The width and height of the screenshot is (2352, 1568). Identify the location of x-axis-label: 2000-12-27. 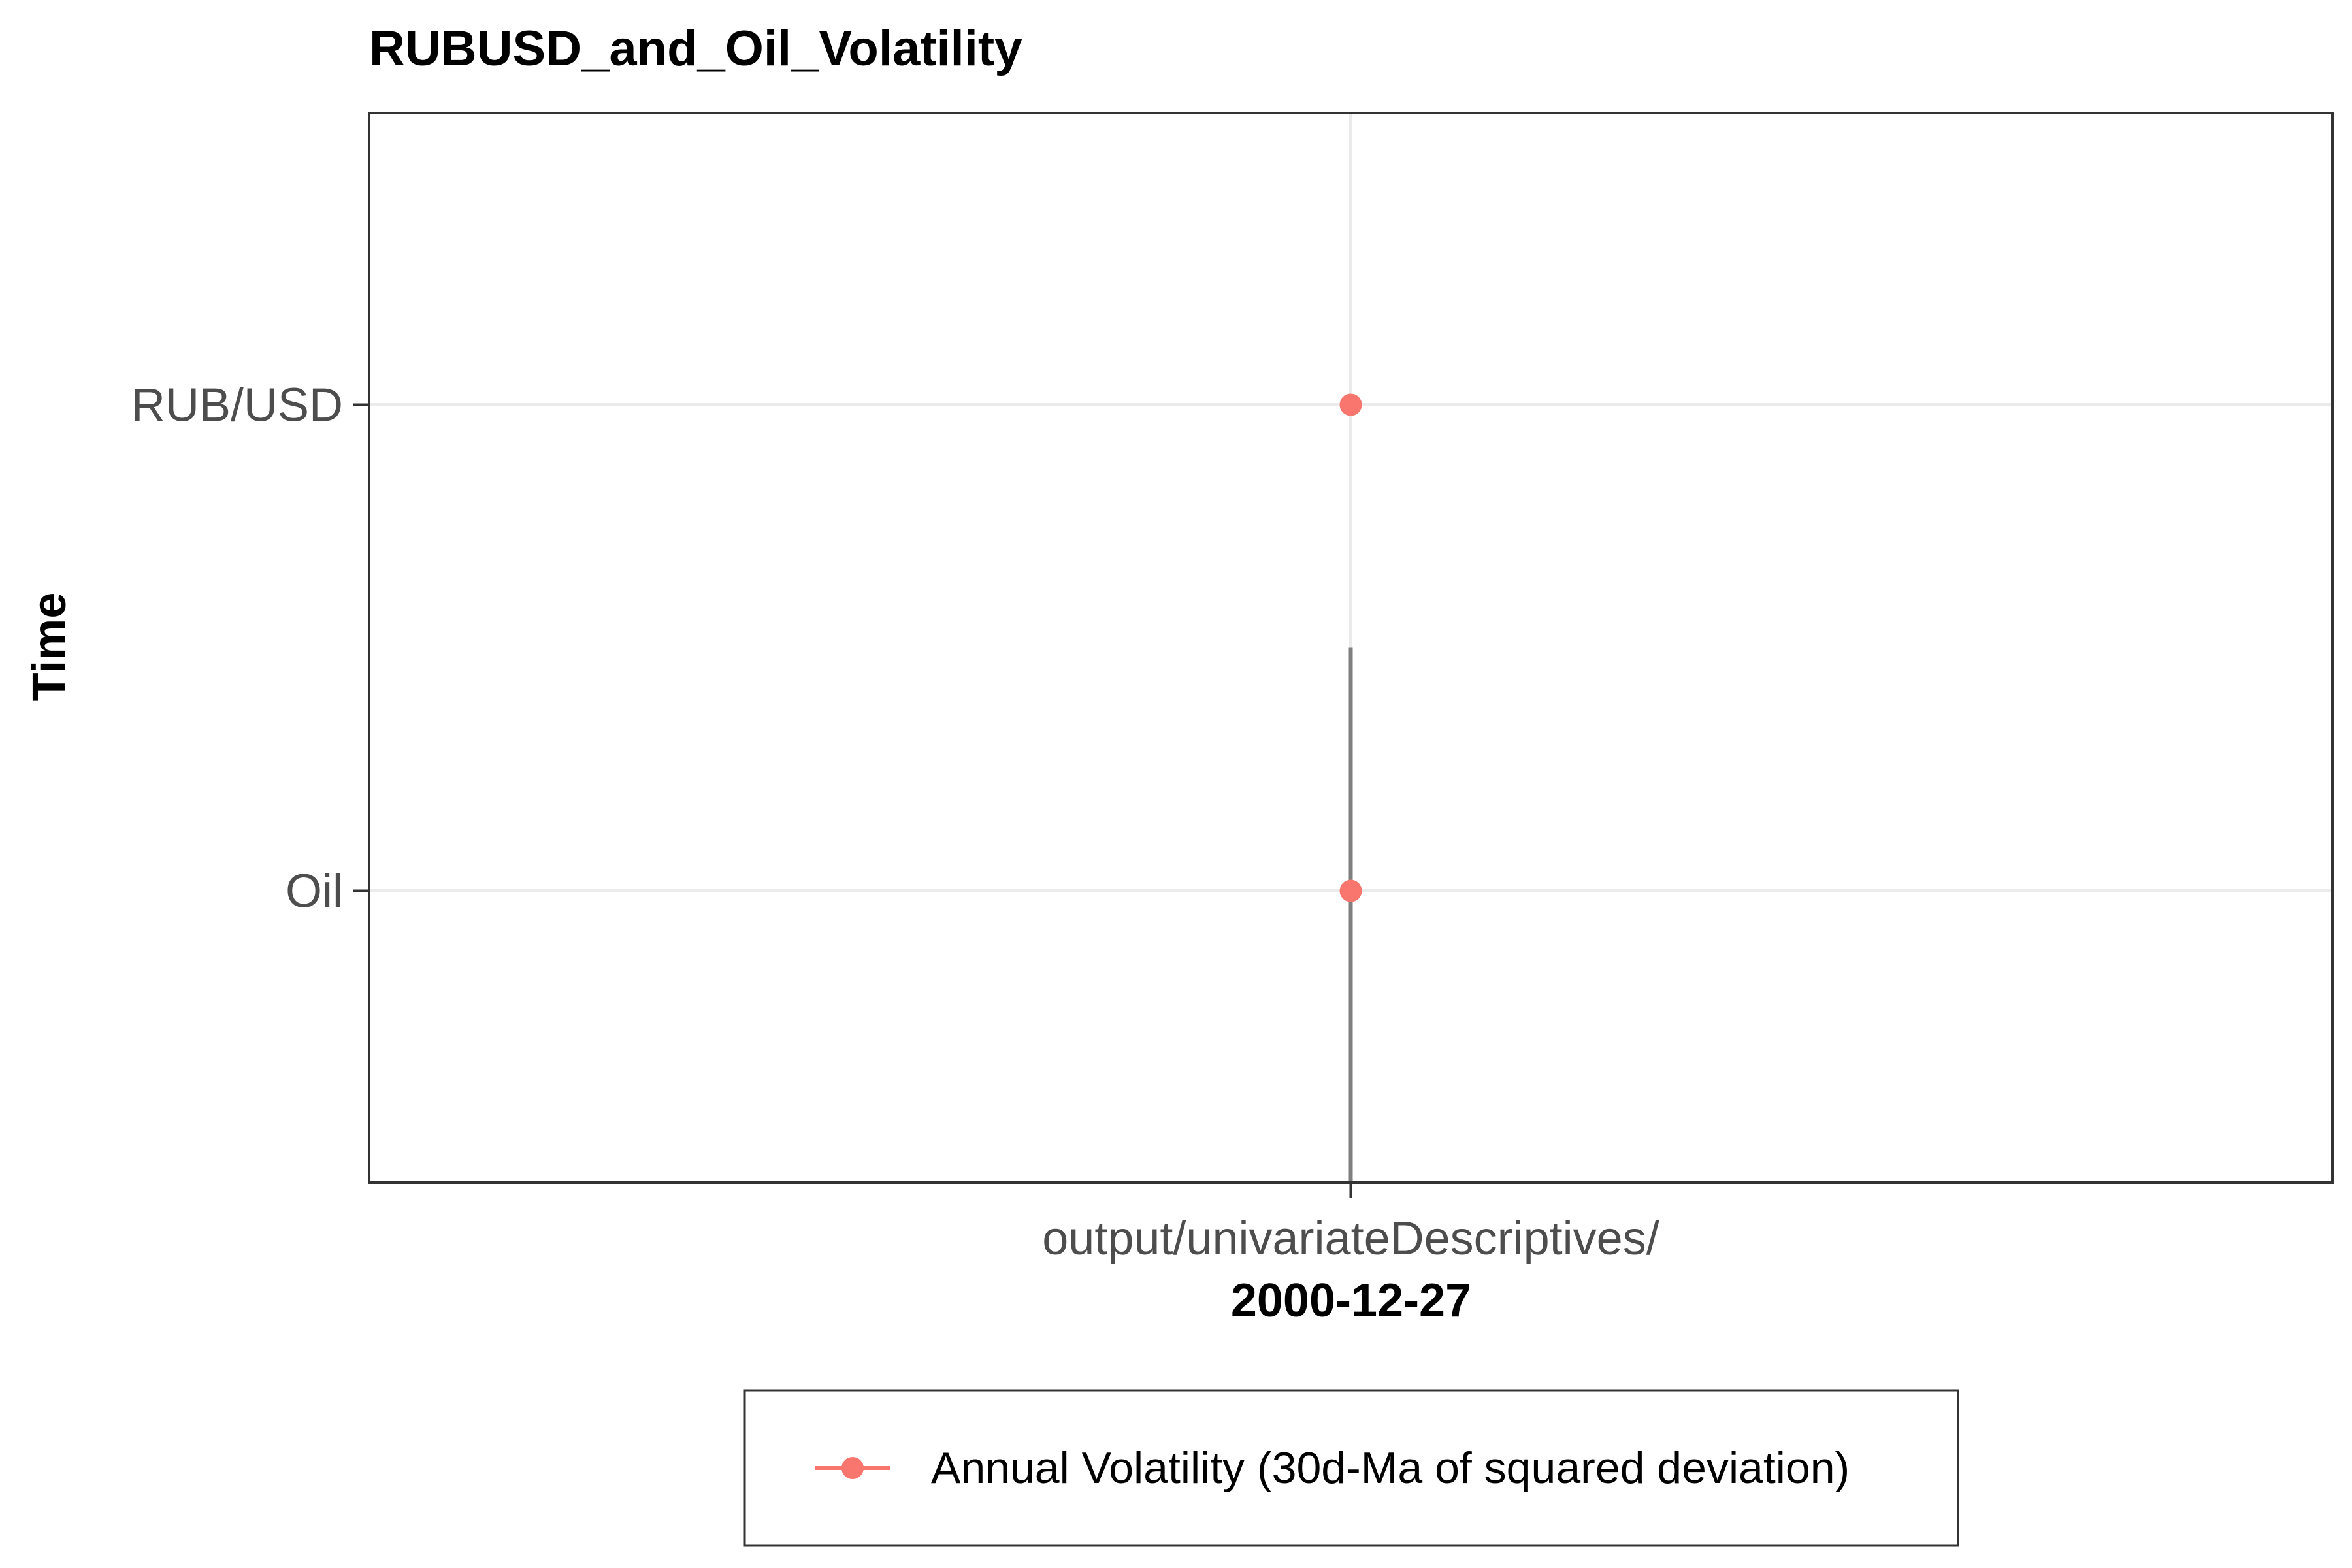
(1351, 1301).